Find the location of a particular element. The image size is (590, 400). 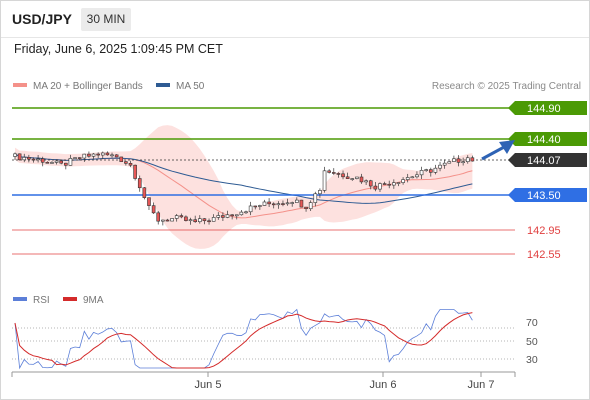

forecast-arrow-head is located at coordinates (507, 147).